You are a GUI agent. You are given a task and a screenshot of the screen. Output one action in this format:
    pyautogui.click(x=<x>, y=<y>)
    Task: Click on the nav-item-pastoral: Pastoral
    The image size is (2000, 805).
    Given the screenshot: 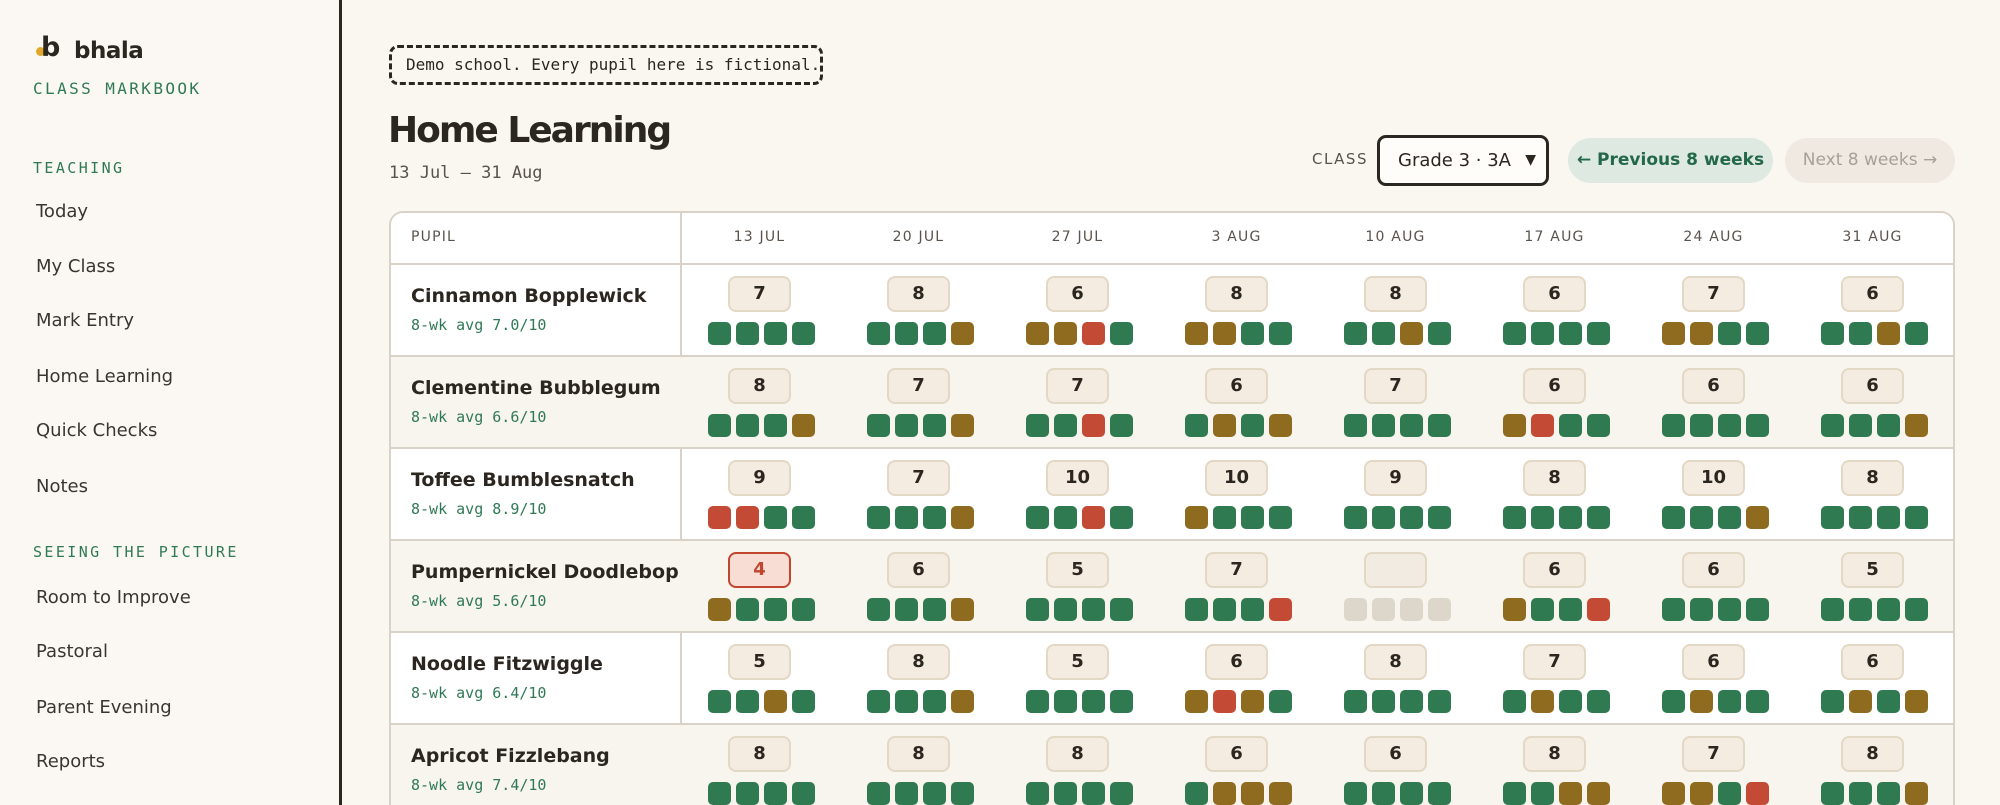 What is the action you would take?
    pyautogui.click(x=72, y=651)
    